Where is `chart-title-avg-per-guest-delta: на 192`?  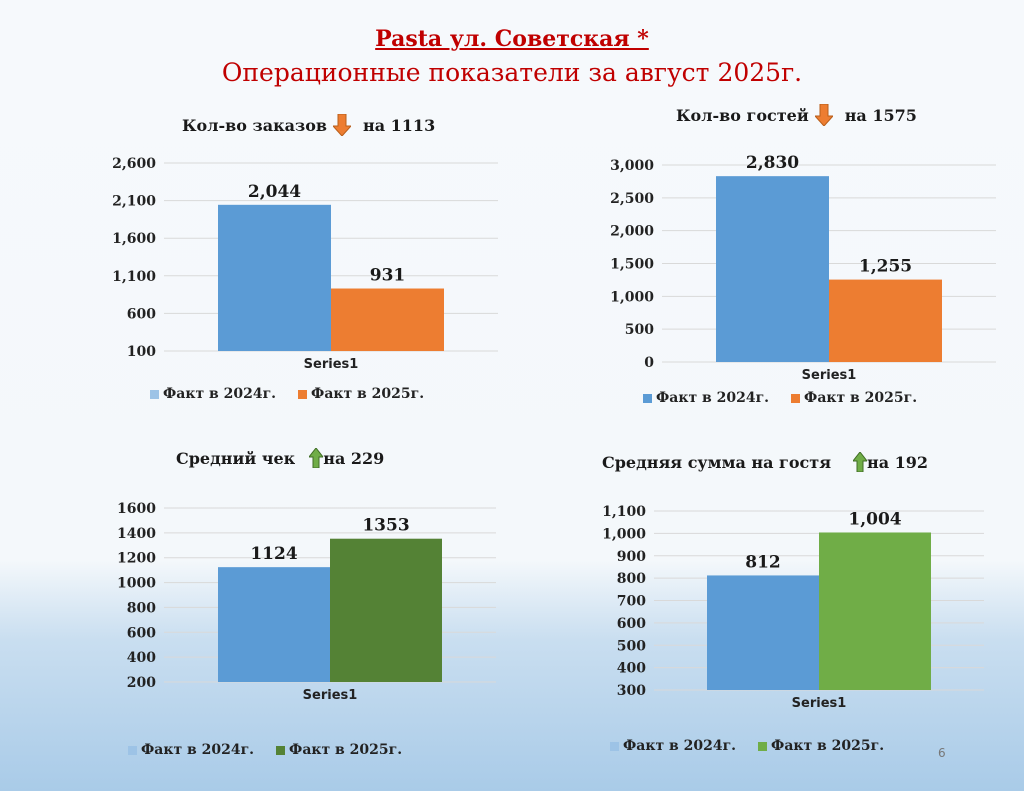
chart-title-avg-per-guest-delta: на 192 is located at coordinates (898, 462).